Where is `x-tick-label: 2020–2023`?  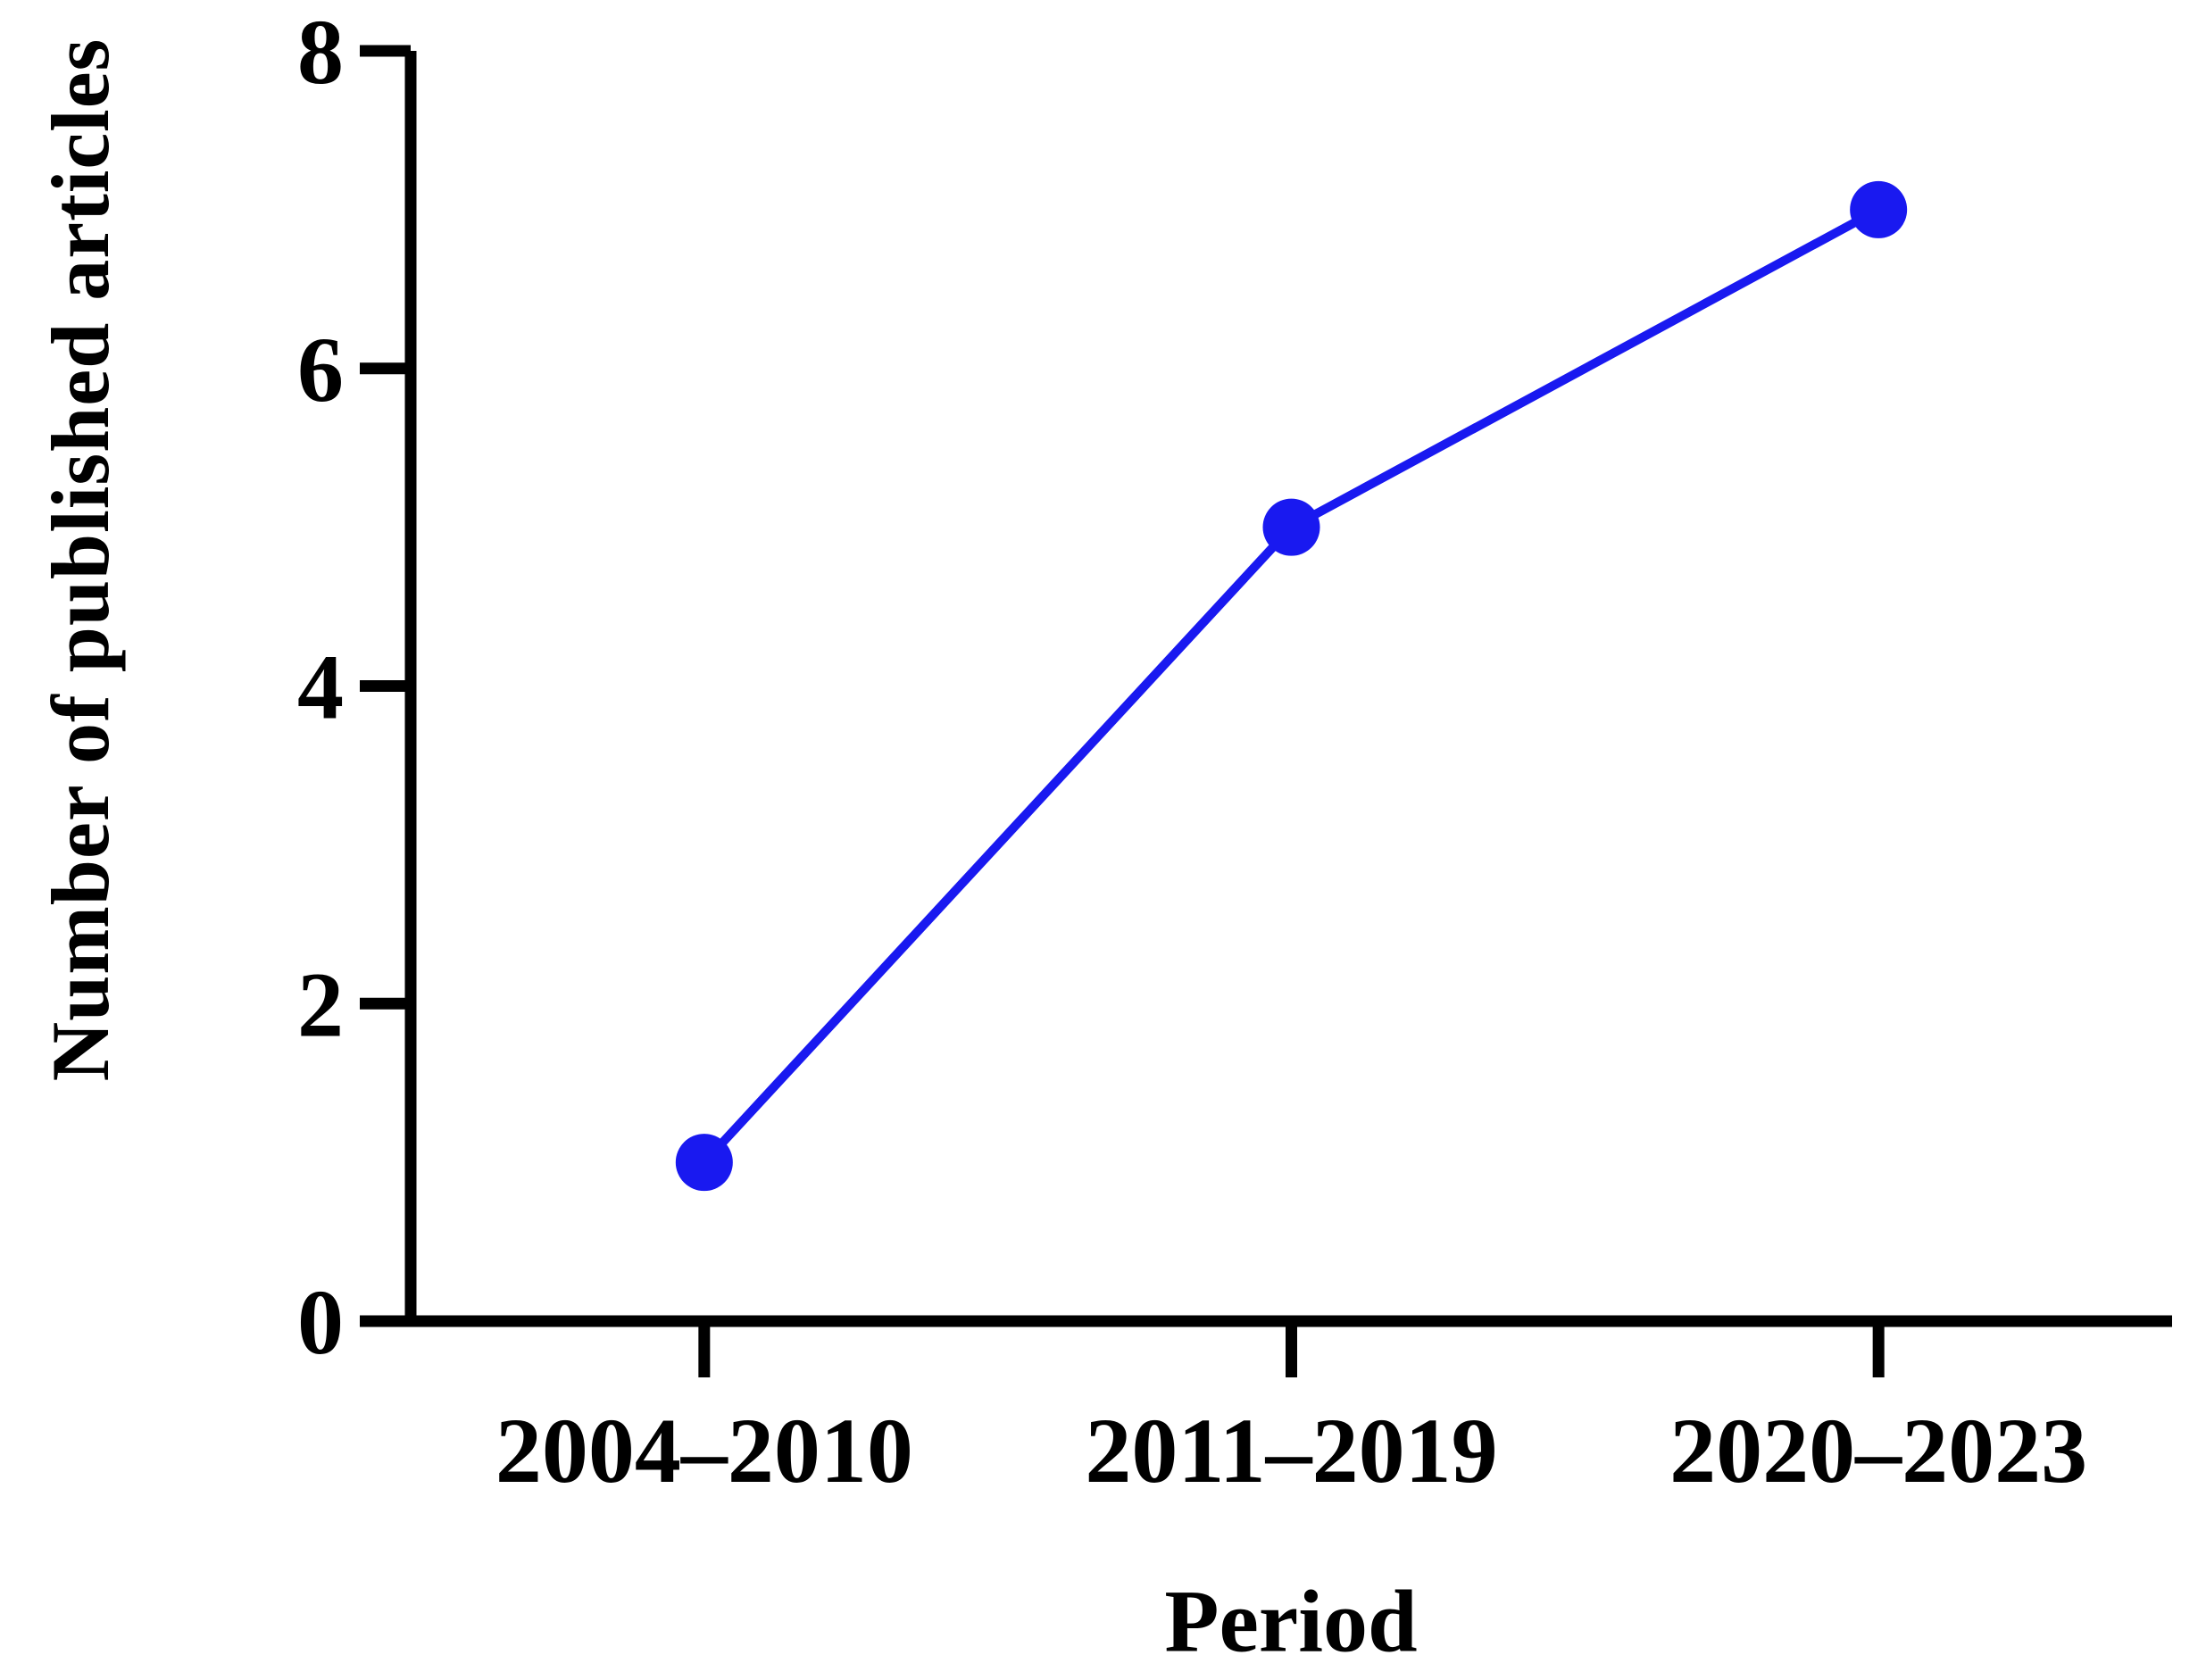 x-tick-label: 2020–2023 is located at coordinates (1878, 1451).